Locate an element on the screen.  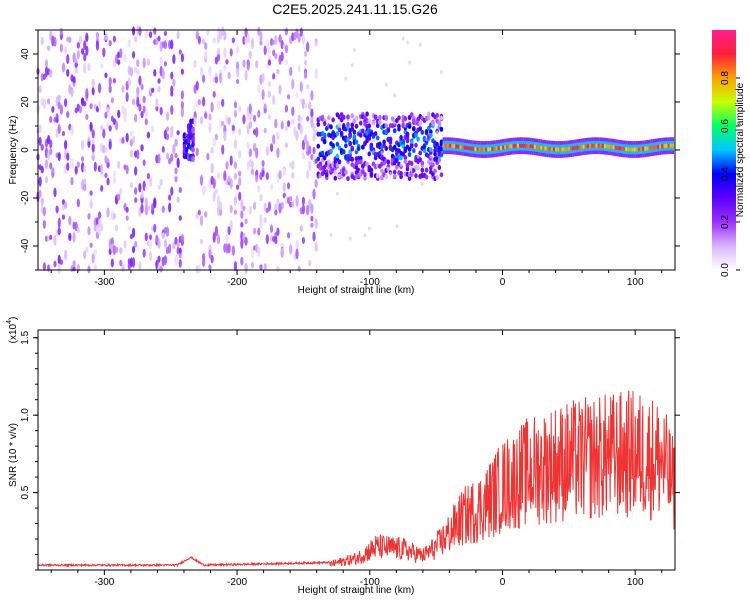
snr-y-tick-label: 1.5 is located at coordinates (25, 337).